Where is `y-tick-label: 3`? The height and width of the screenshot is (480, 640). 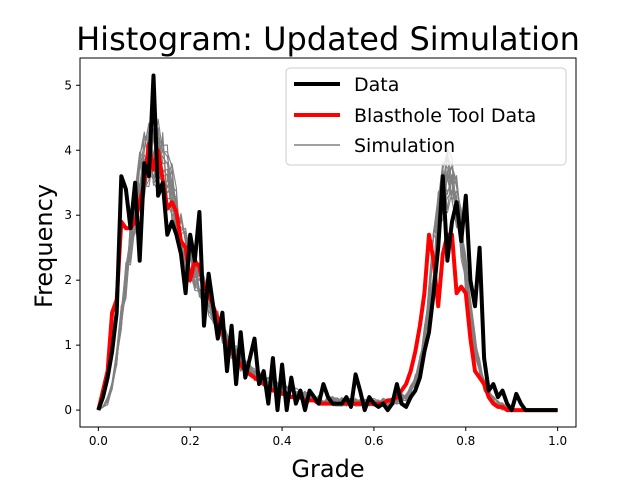 y-tick-label: 3 is located at coordinates (68, 215).